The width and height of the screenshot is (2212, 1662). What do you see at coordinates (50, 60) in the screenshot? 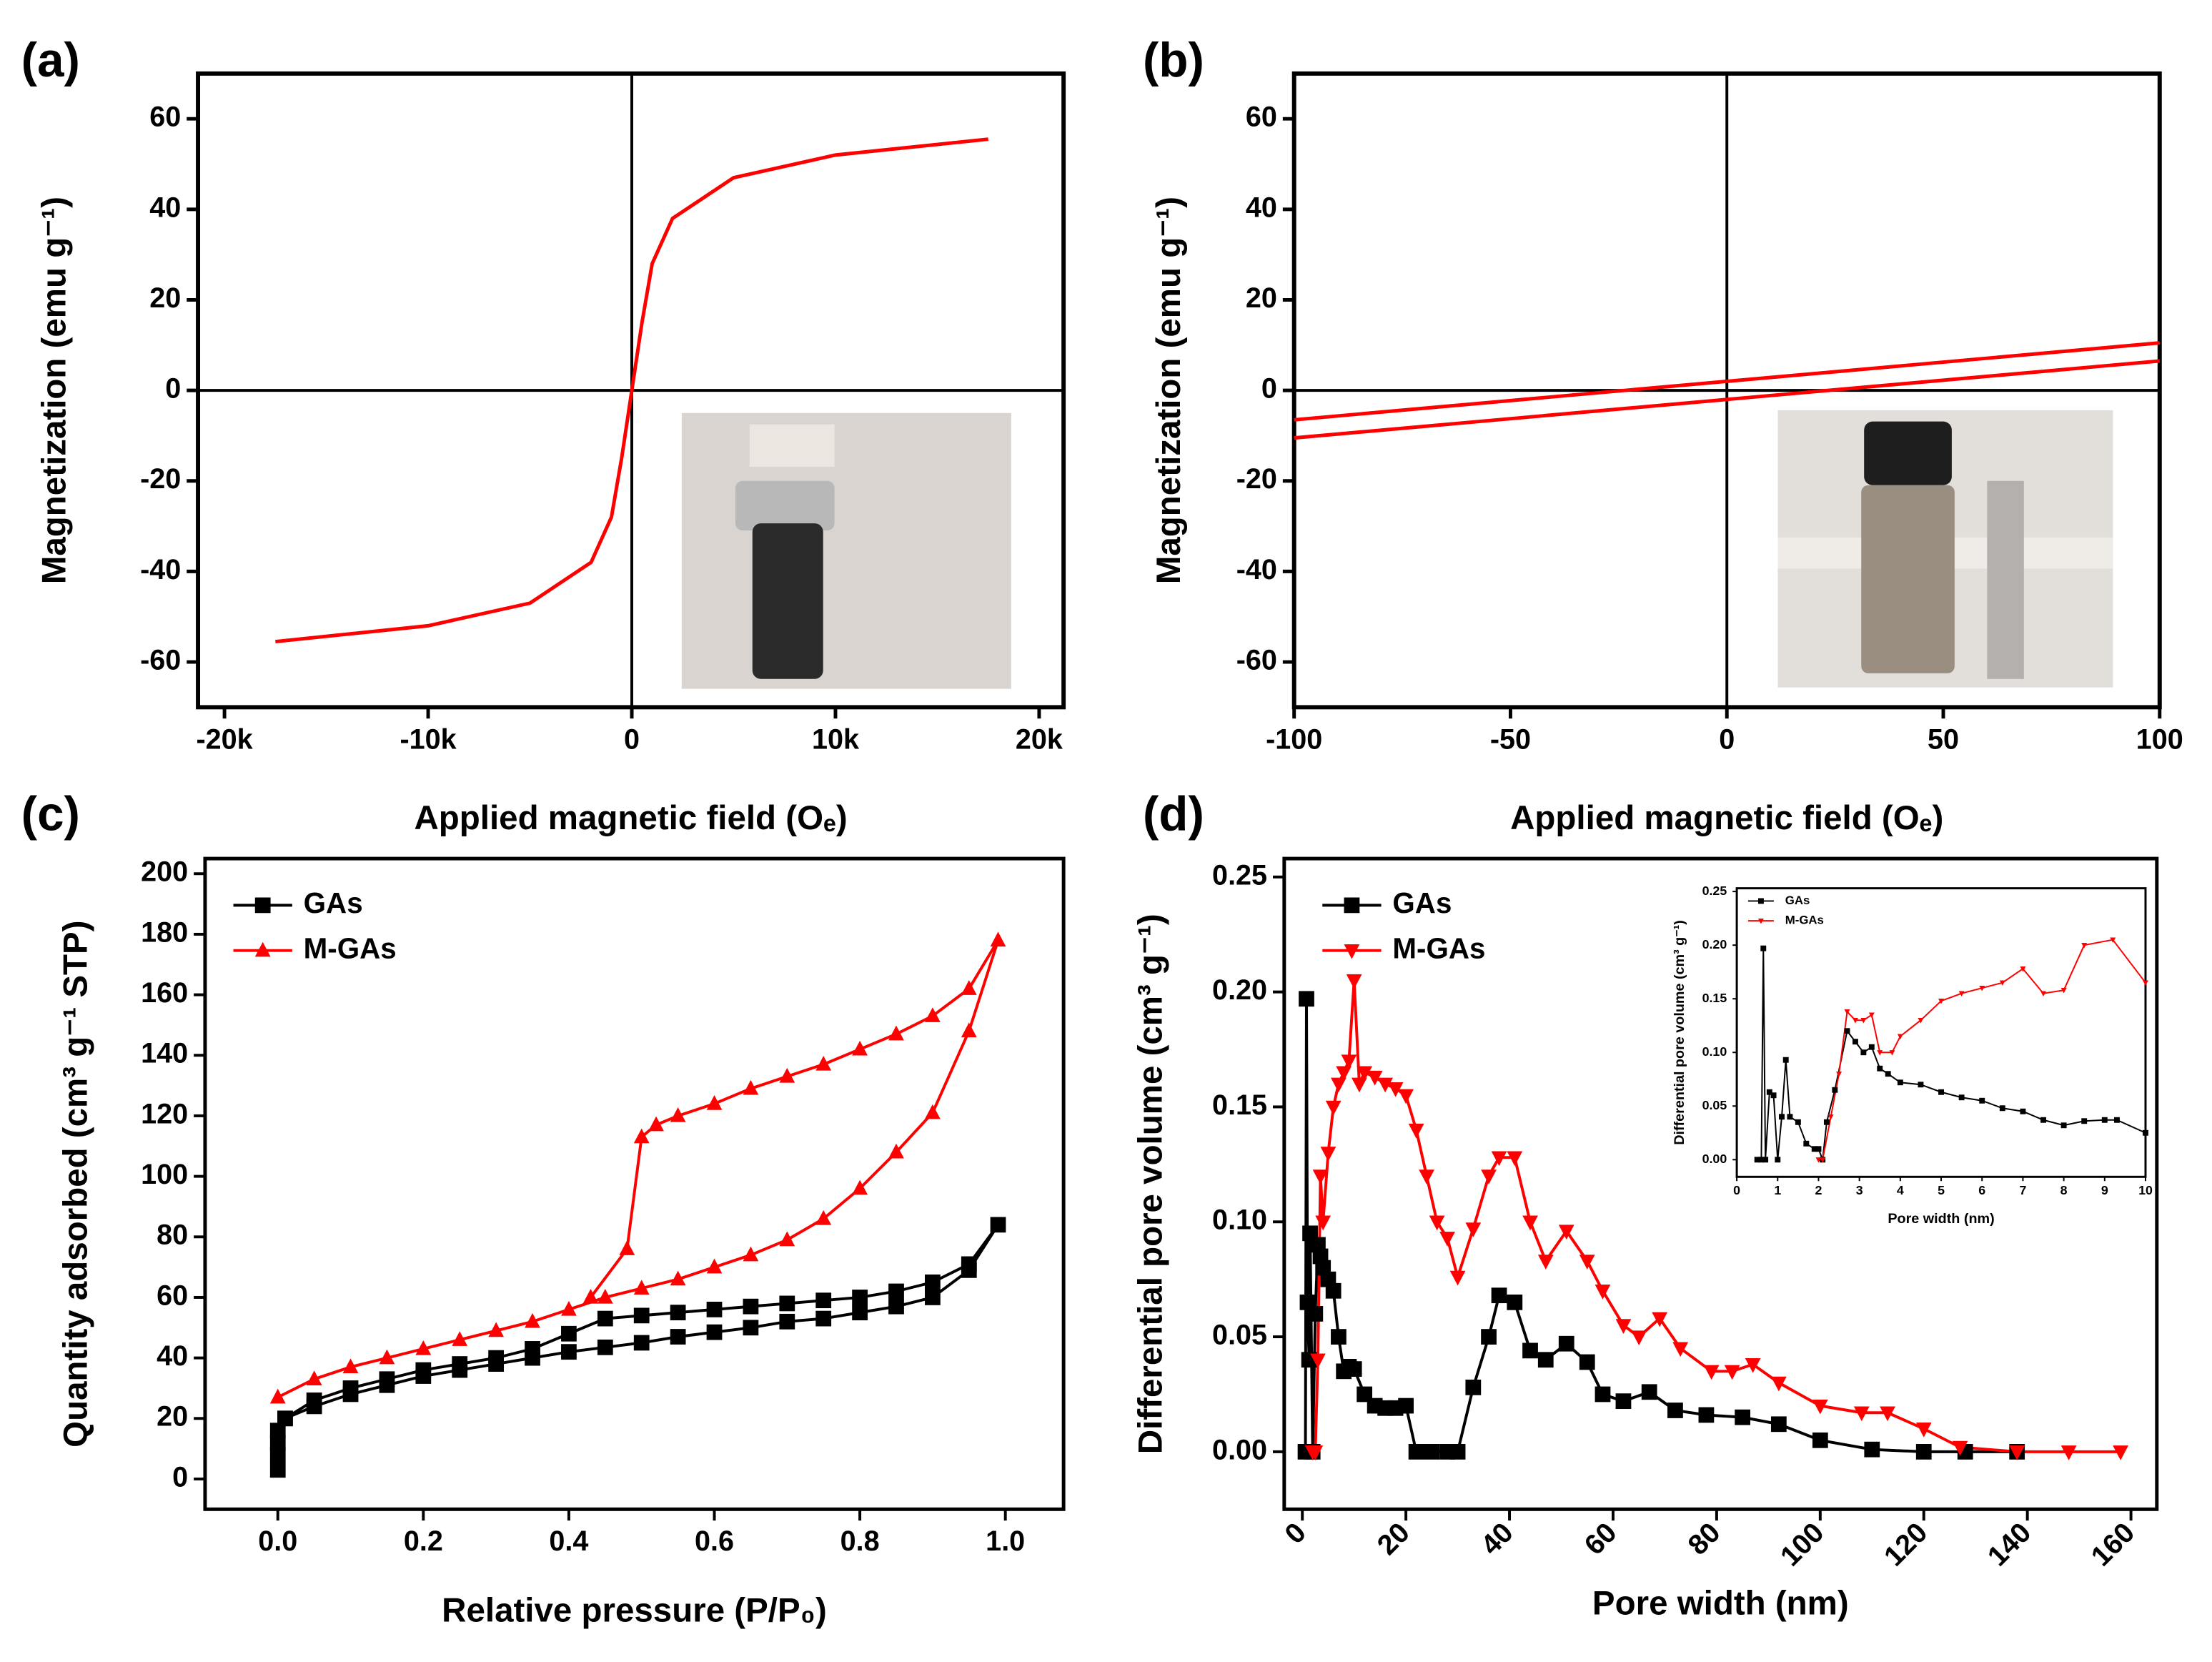
I see `panel-label: (a)` at bounding box center [50, 60].